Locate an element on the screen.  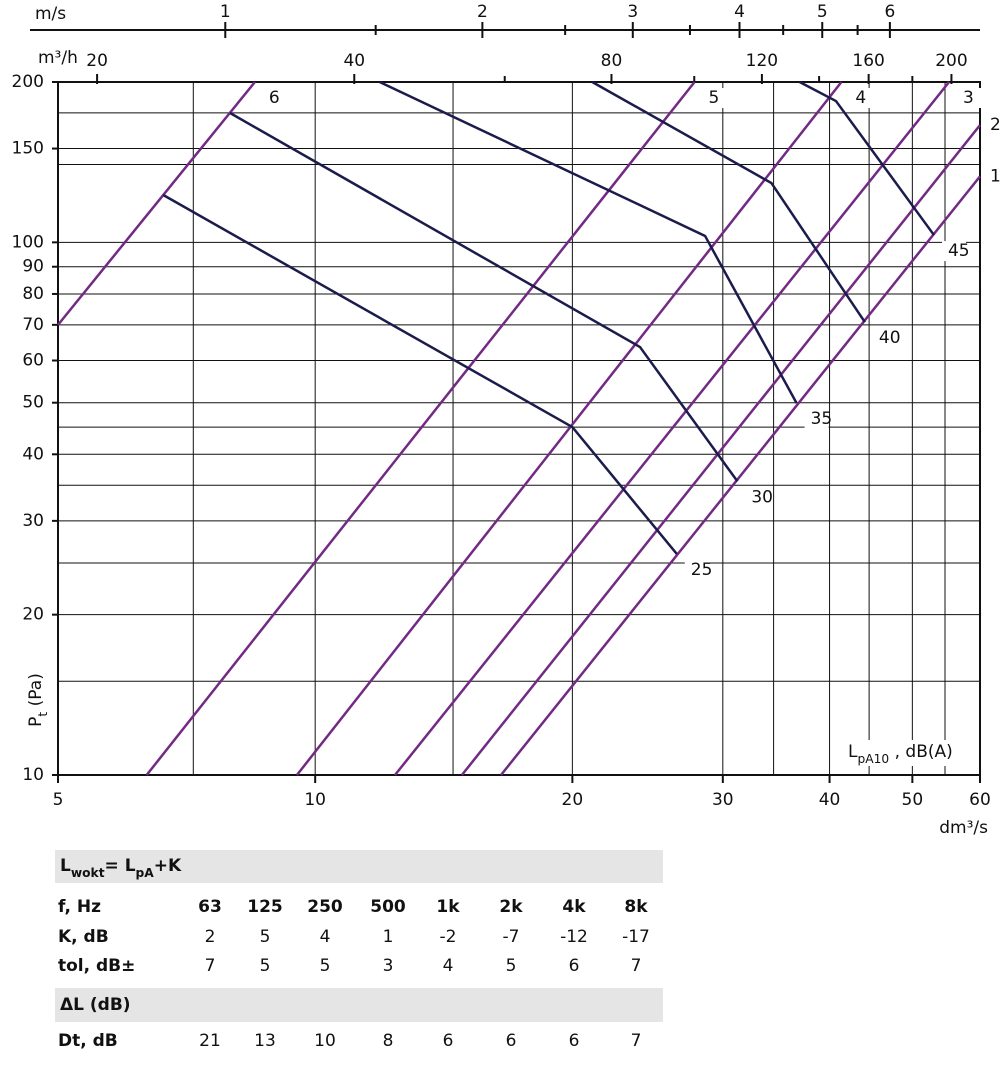
x-axis-unit: dm³/s is located at coordinates (963, 828).